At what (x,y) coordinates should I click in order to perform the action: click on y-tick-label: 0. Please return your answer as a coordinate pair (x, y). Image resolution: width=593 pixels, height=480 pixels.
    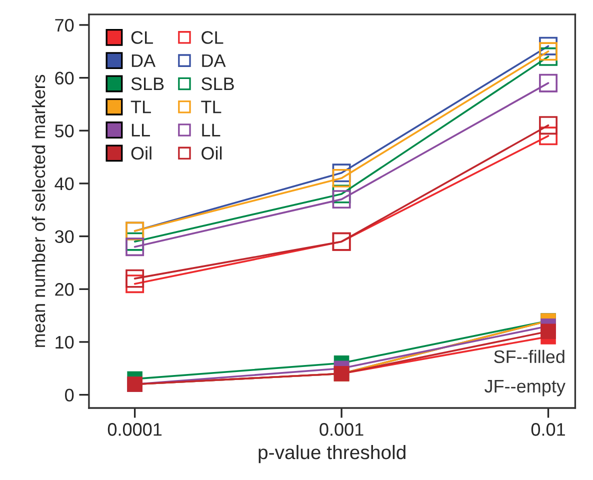
    Looking at the image, I should click on (69, 395).